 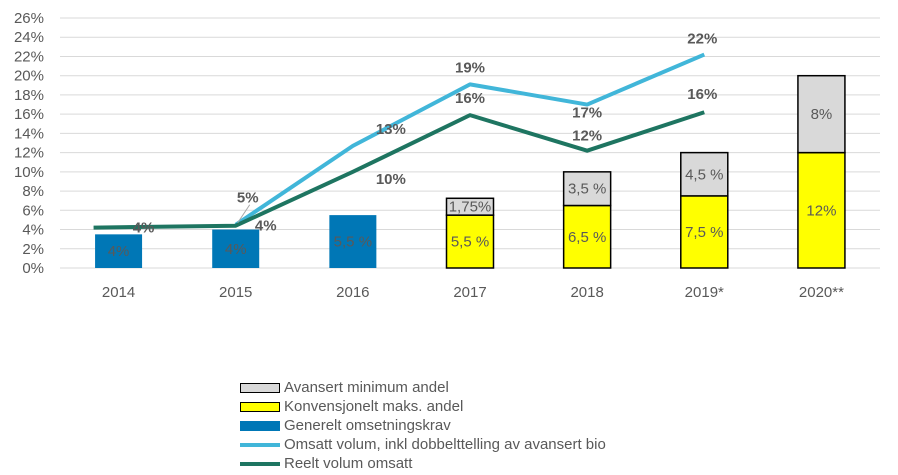 I want to click on y-tick-label: 22%, so click(x=29, y=56).